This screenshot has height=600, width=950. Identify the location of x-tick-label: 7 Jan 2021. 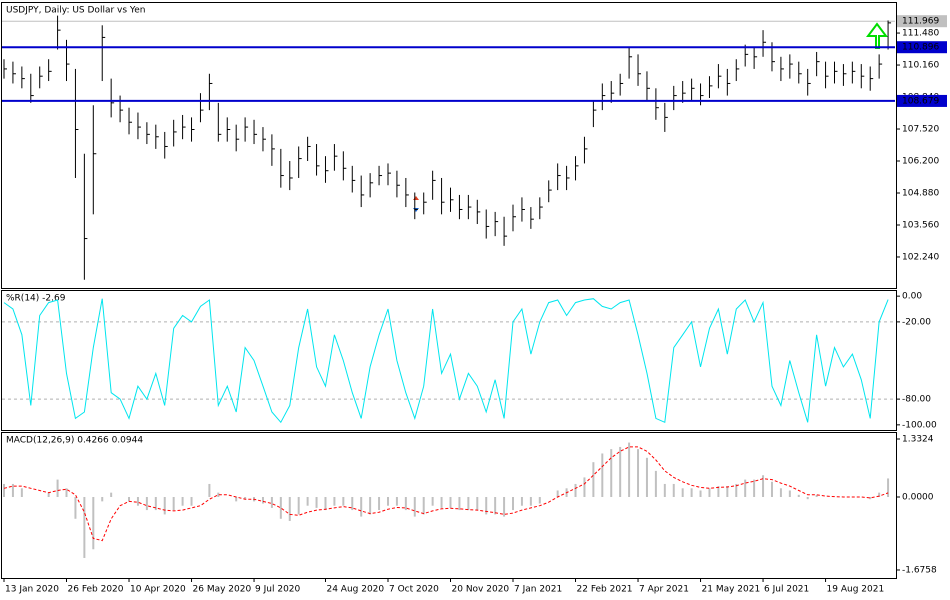
(538, 590).